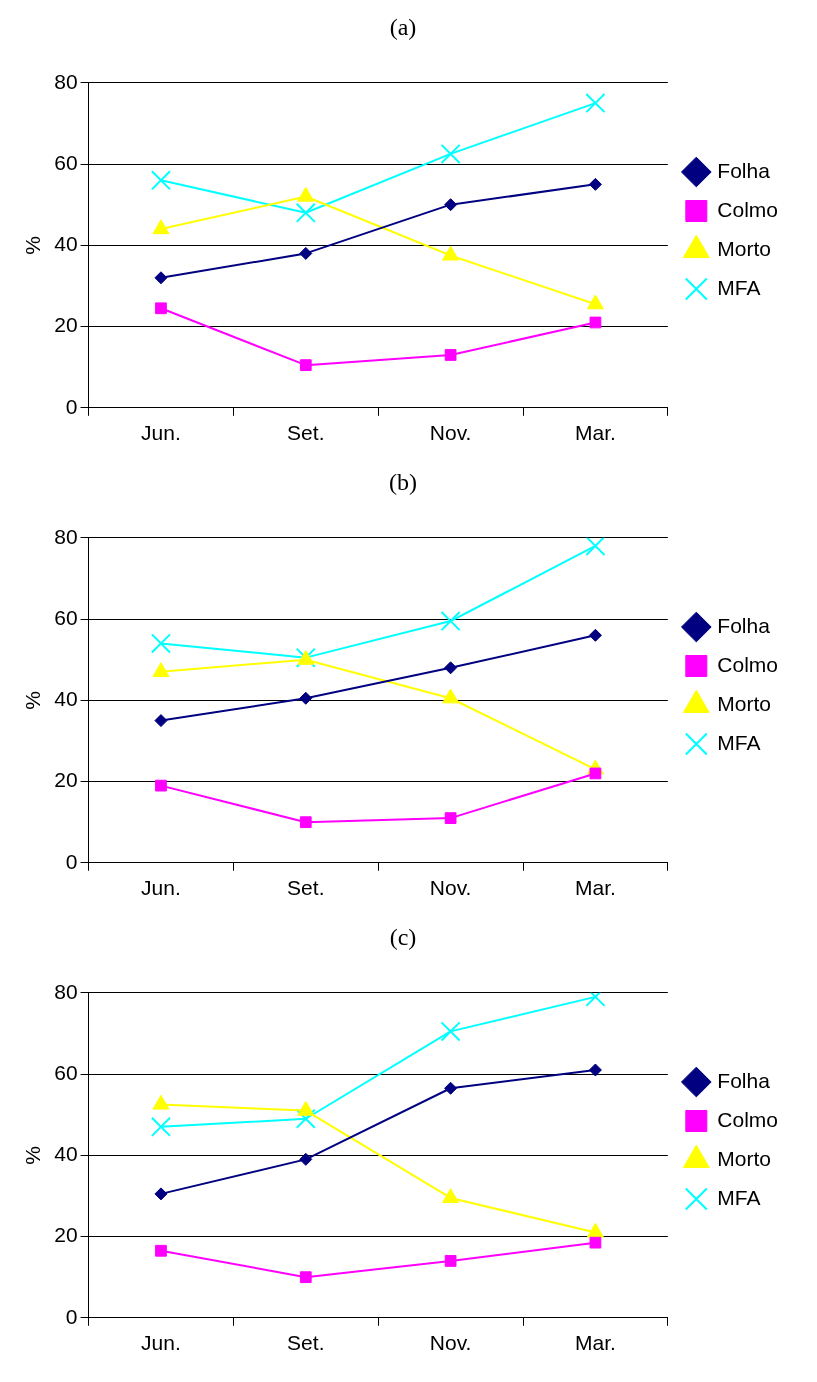 The width and height of the screenshot is (817, 1382). What do you see at coordinates (403, 481) in the screenshot?
I see `chart-title: (b)` at bounding box center [403, 481].